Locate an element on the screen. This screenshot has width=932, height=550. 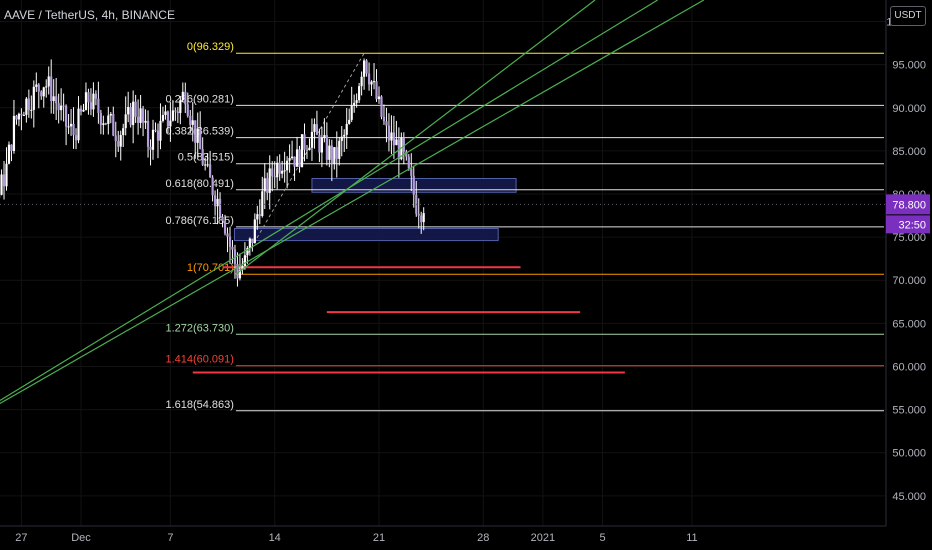
price-tick-label: 95.000 is located at coordinates (909, 66).